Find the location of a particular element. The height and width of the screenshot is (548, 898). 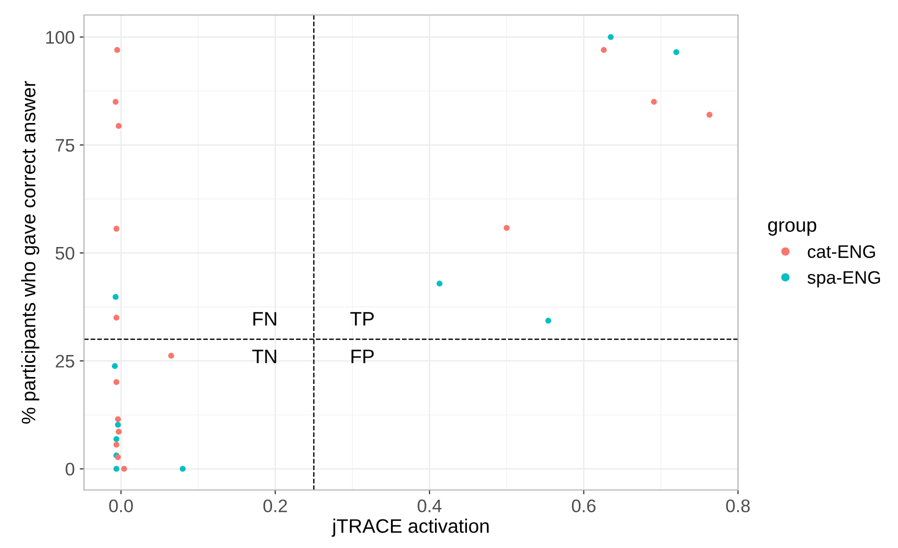

legend-label: cat-ENG is located at coordinates (841, 251).